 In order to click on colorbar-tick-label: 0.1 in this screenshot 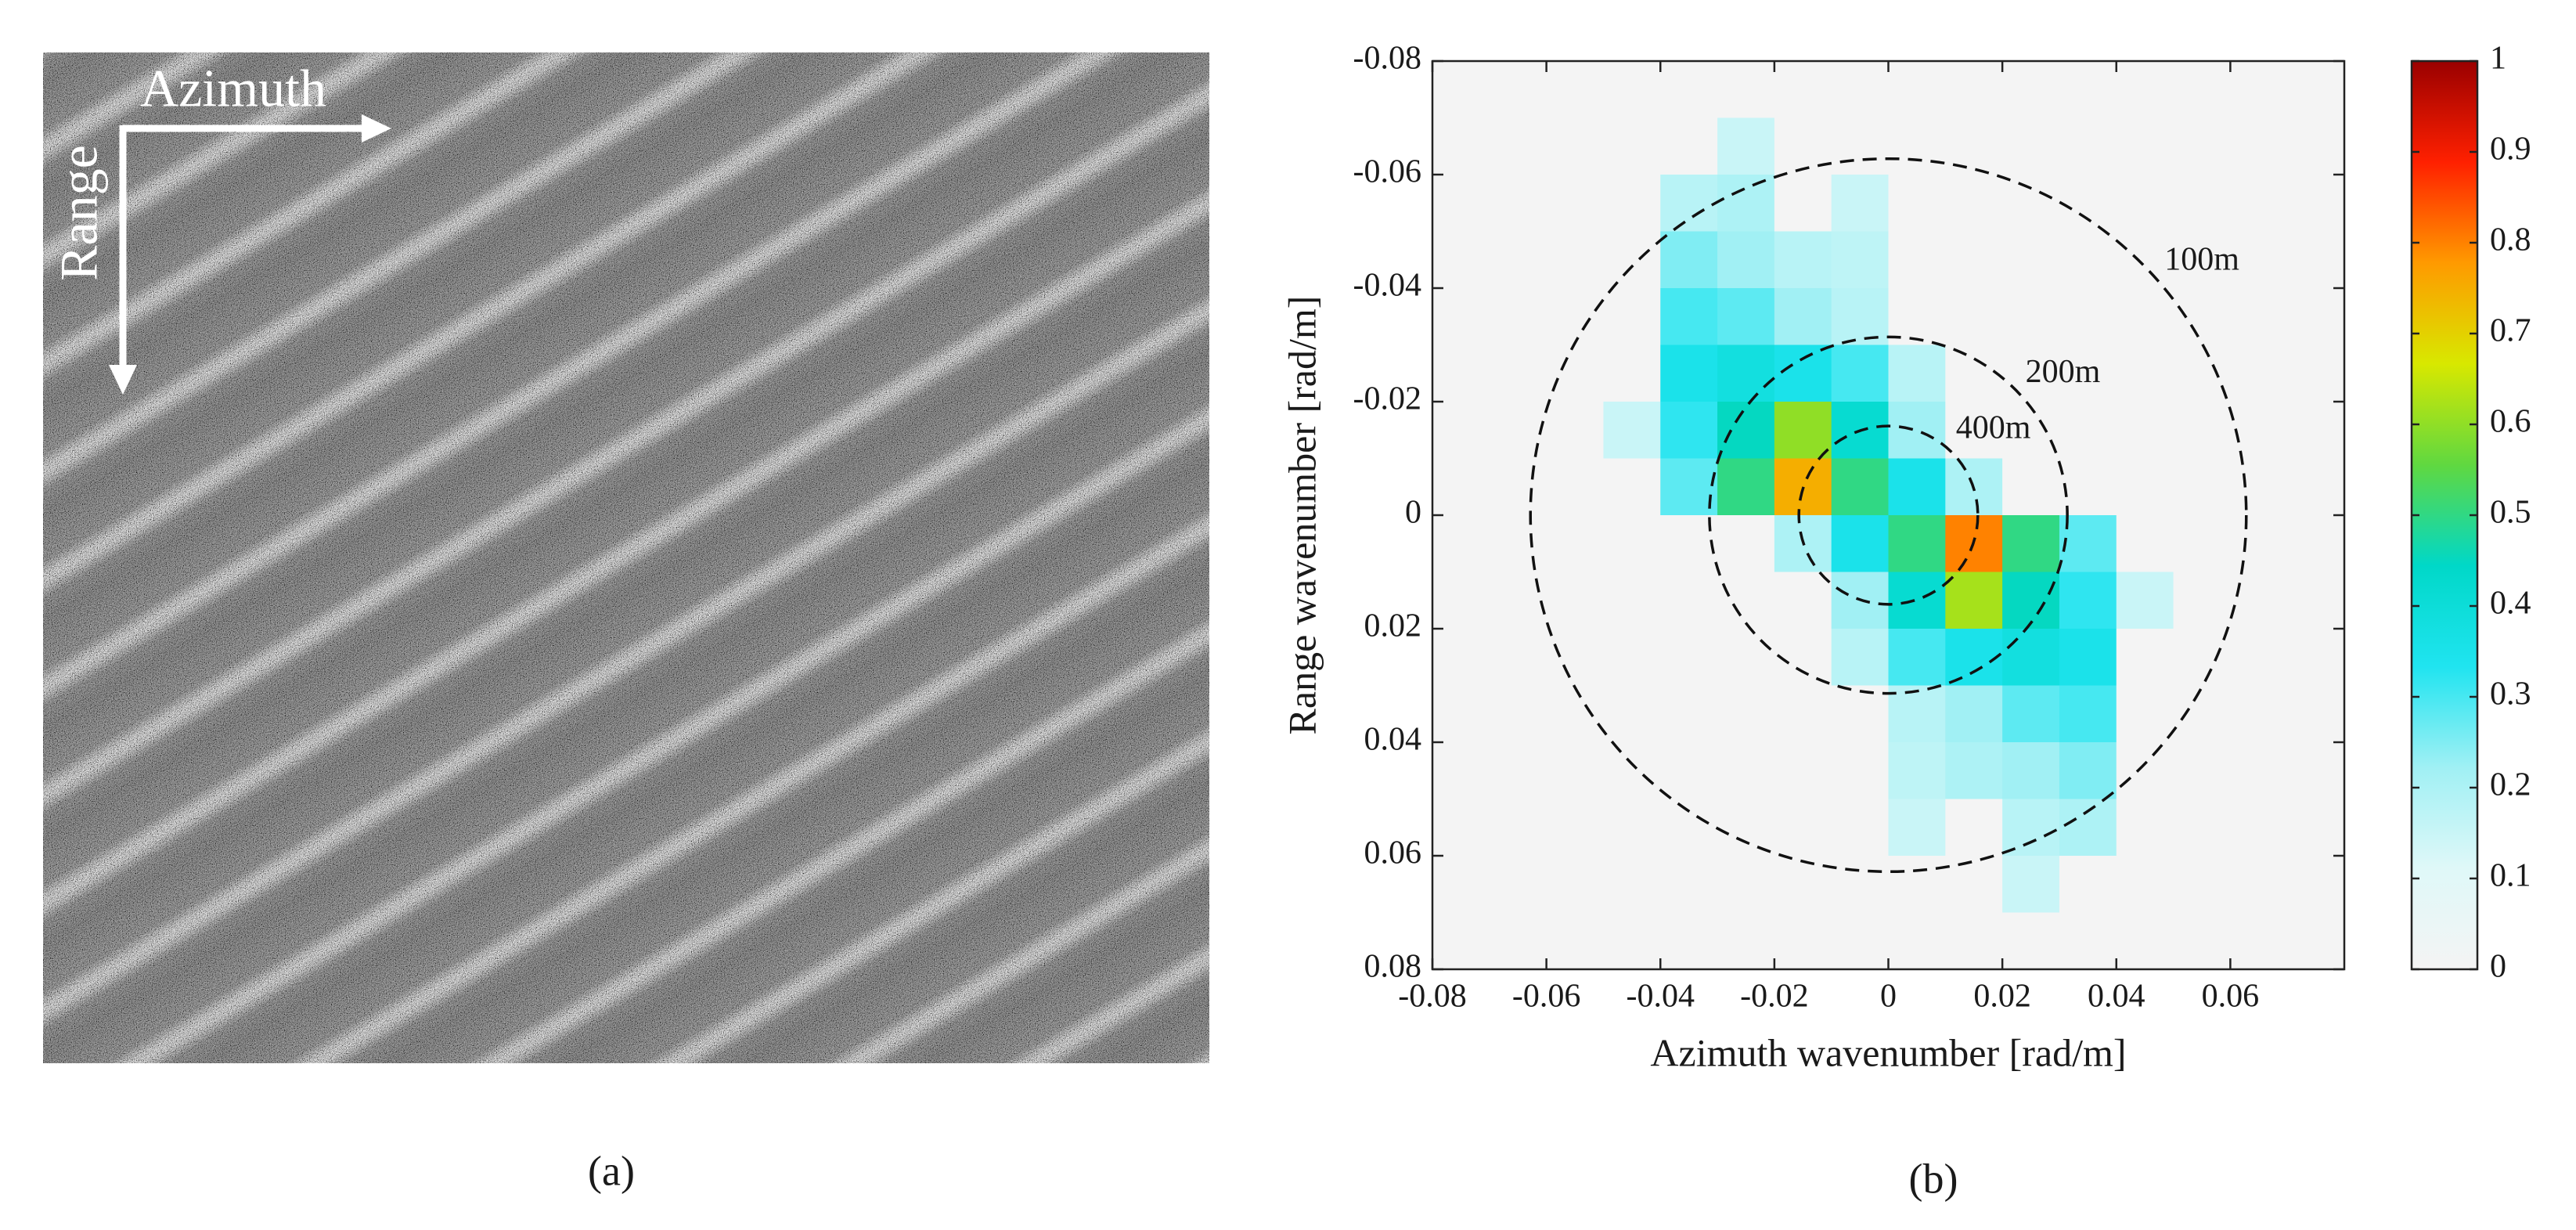, I will do `click(2510, 876)`.